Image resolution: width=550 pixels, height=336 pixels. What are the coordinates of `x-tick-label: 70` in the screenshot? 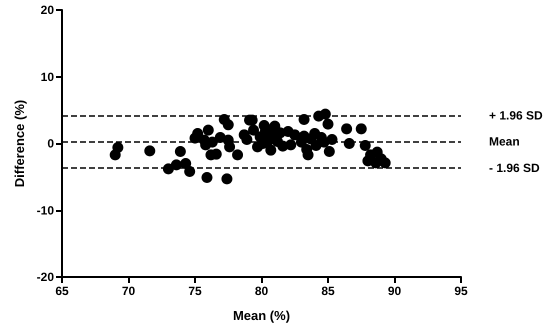 It's located at (129, 291).